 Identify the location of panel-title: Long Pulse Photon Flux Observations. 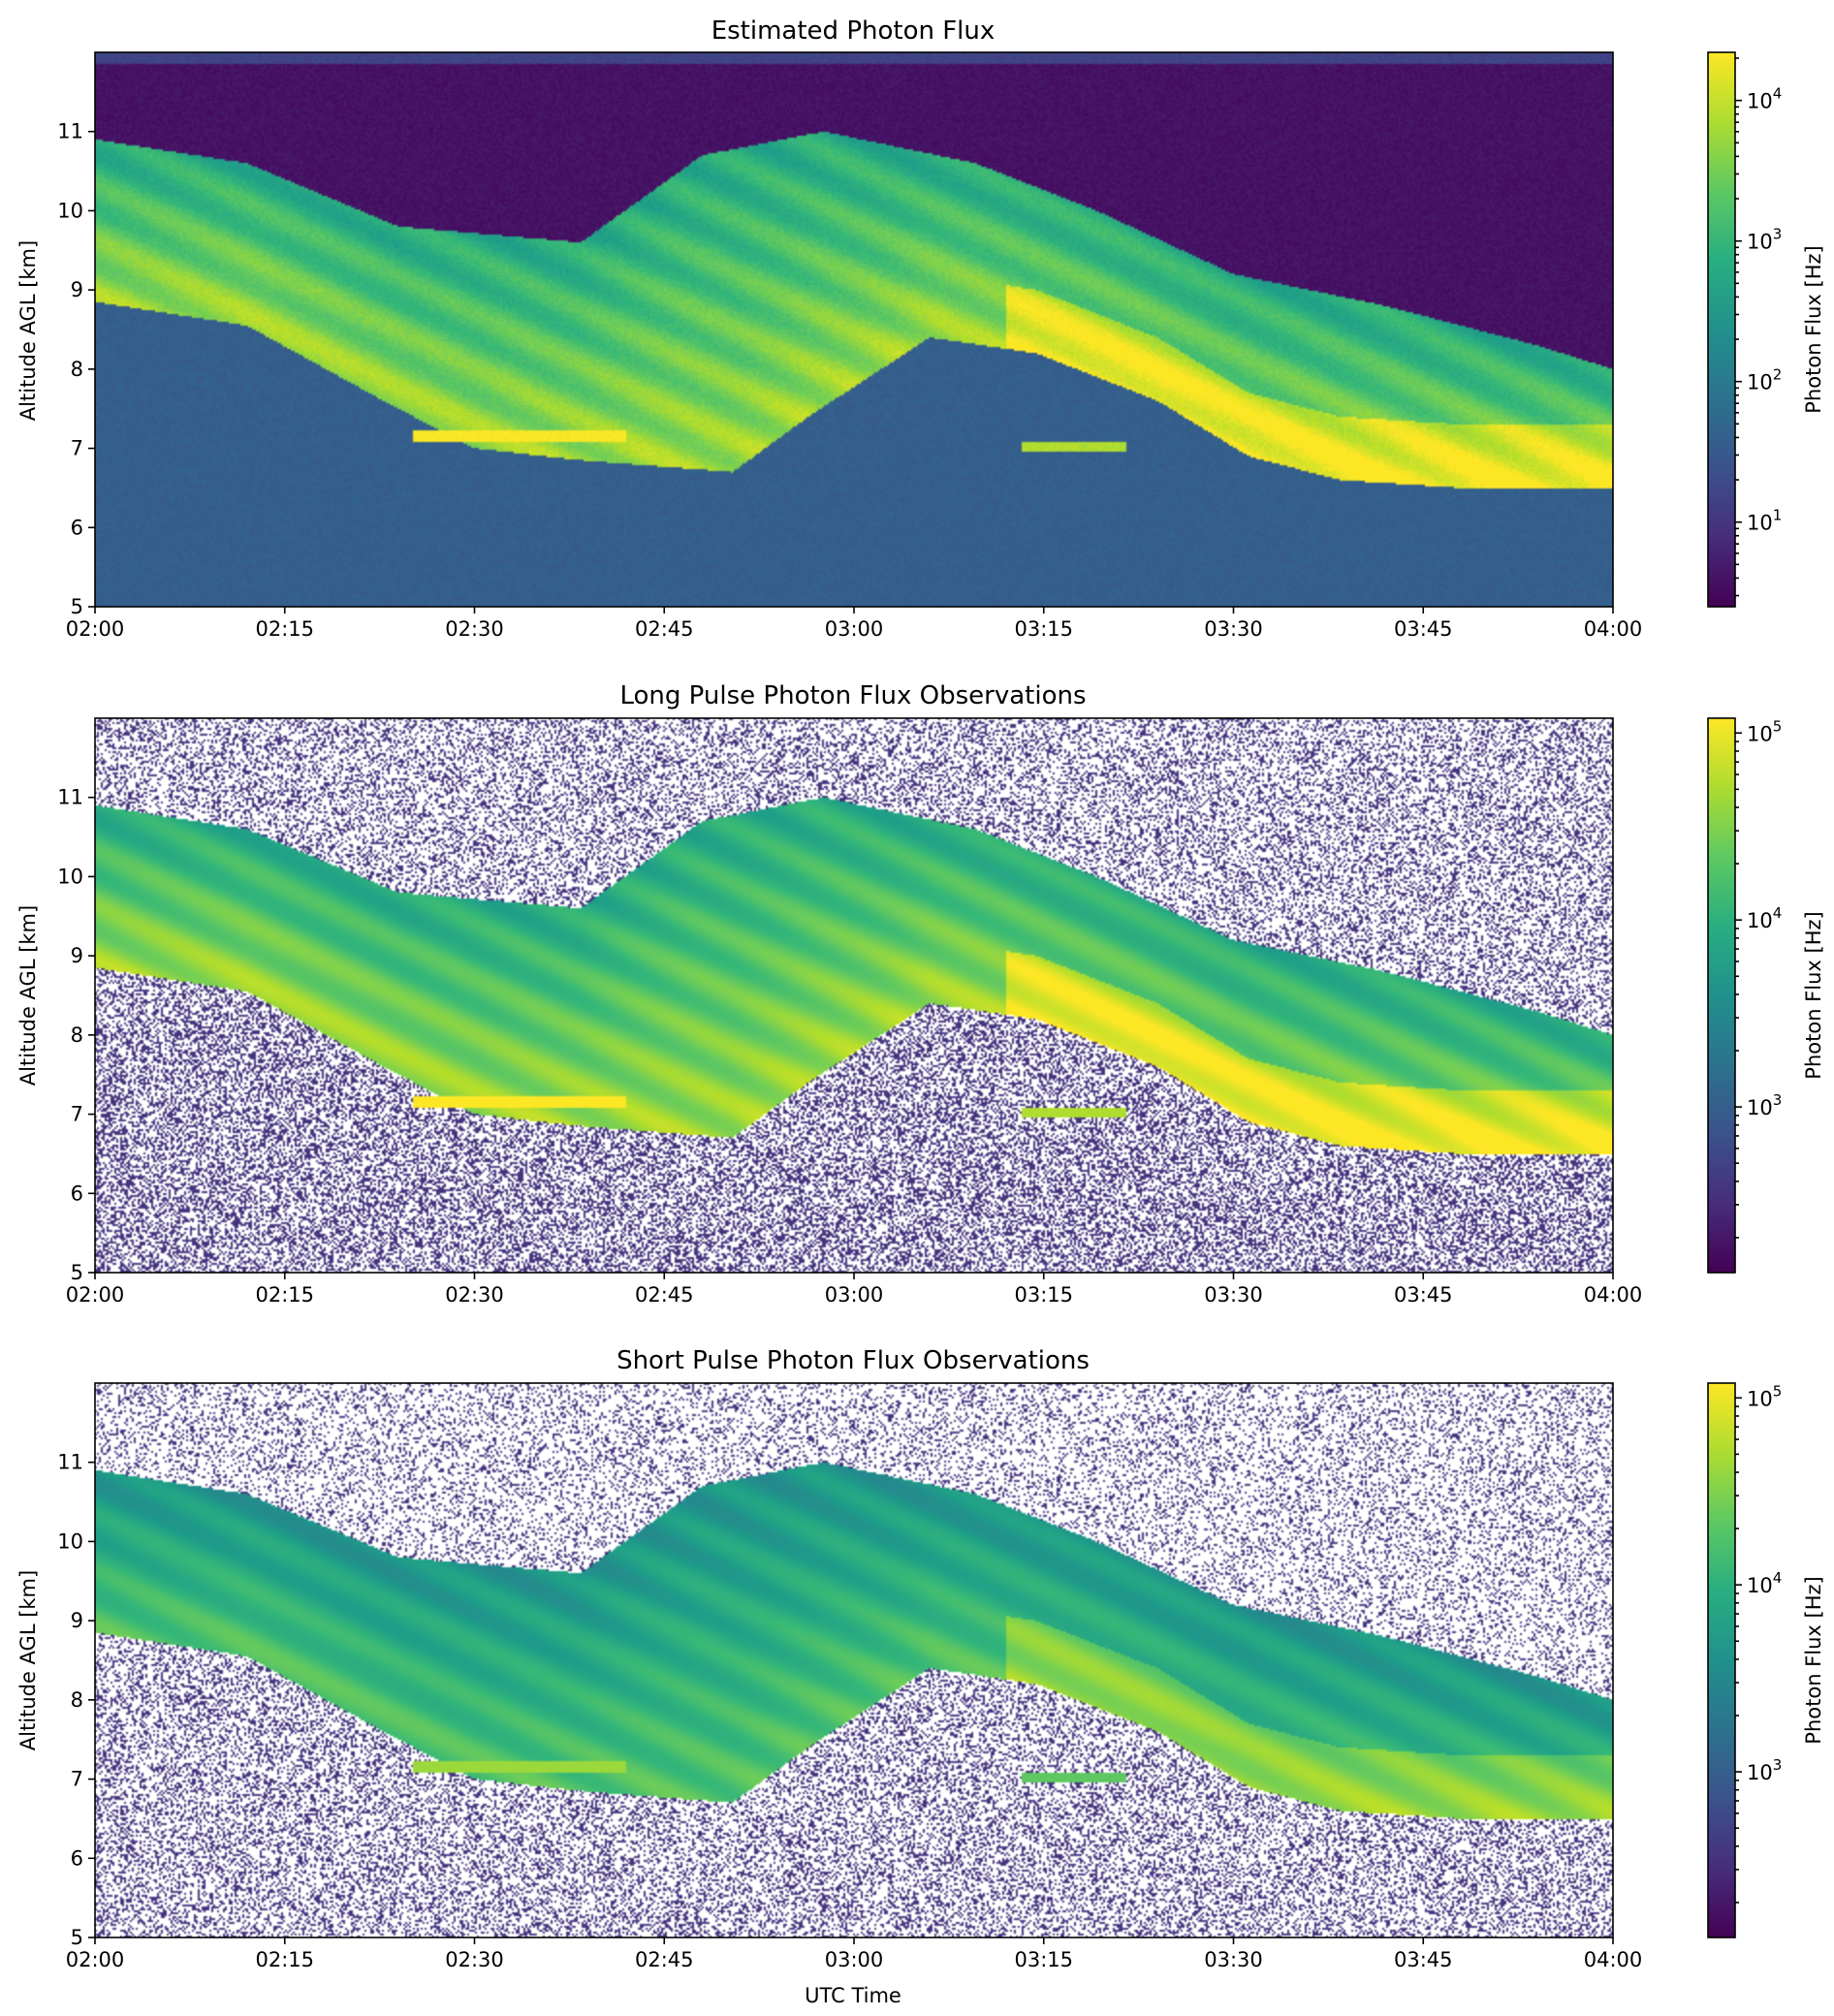
(853, 696).